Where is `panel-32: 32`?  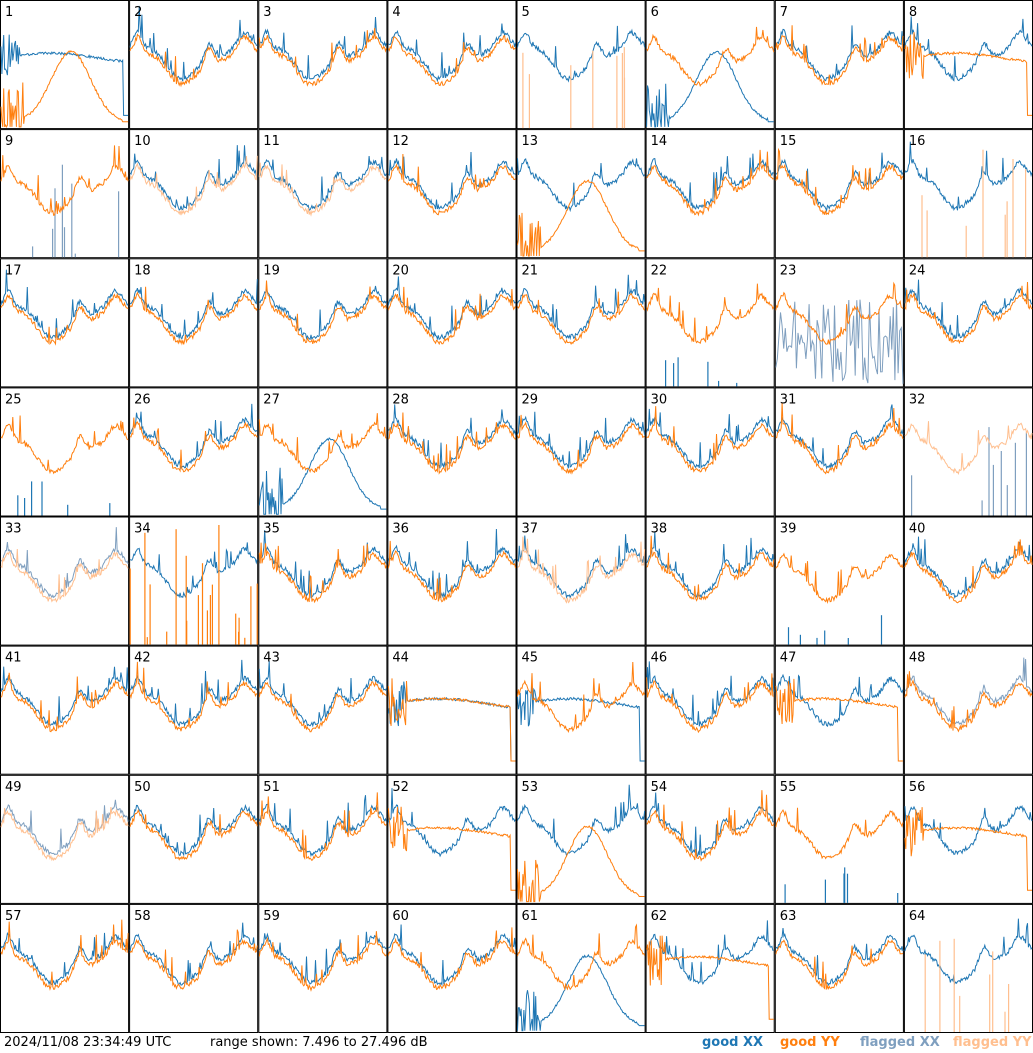 panel-32: 32 is located at coordinates (968, 452).